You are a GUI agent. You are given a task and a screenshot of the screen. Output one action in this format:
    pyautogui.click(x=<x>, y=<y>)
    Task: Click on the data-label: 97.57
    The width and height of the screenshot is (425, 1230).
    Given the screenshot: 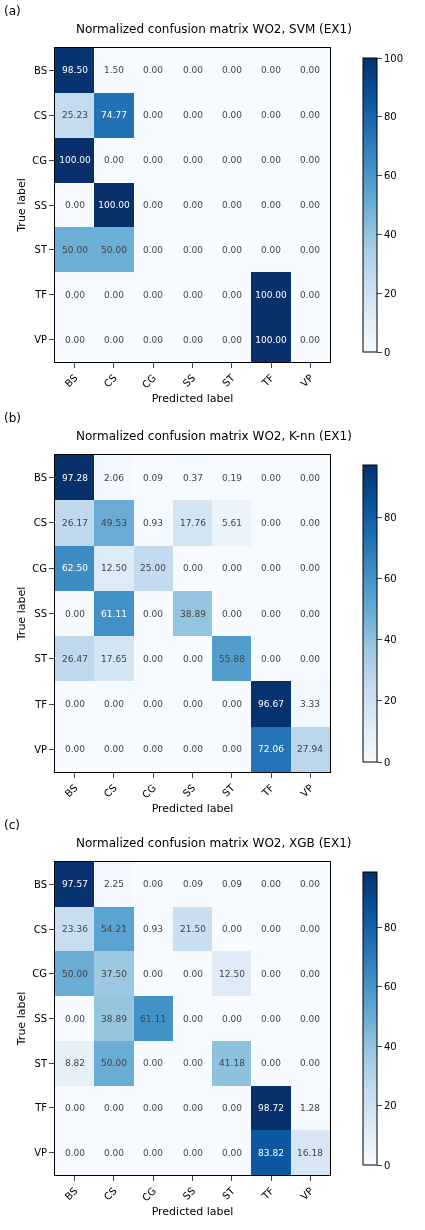 What is the action you would take?
    pyautogui.click(x=75, y=884)
    